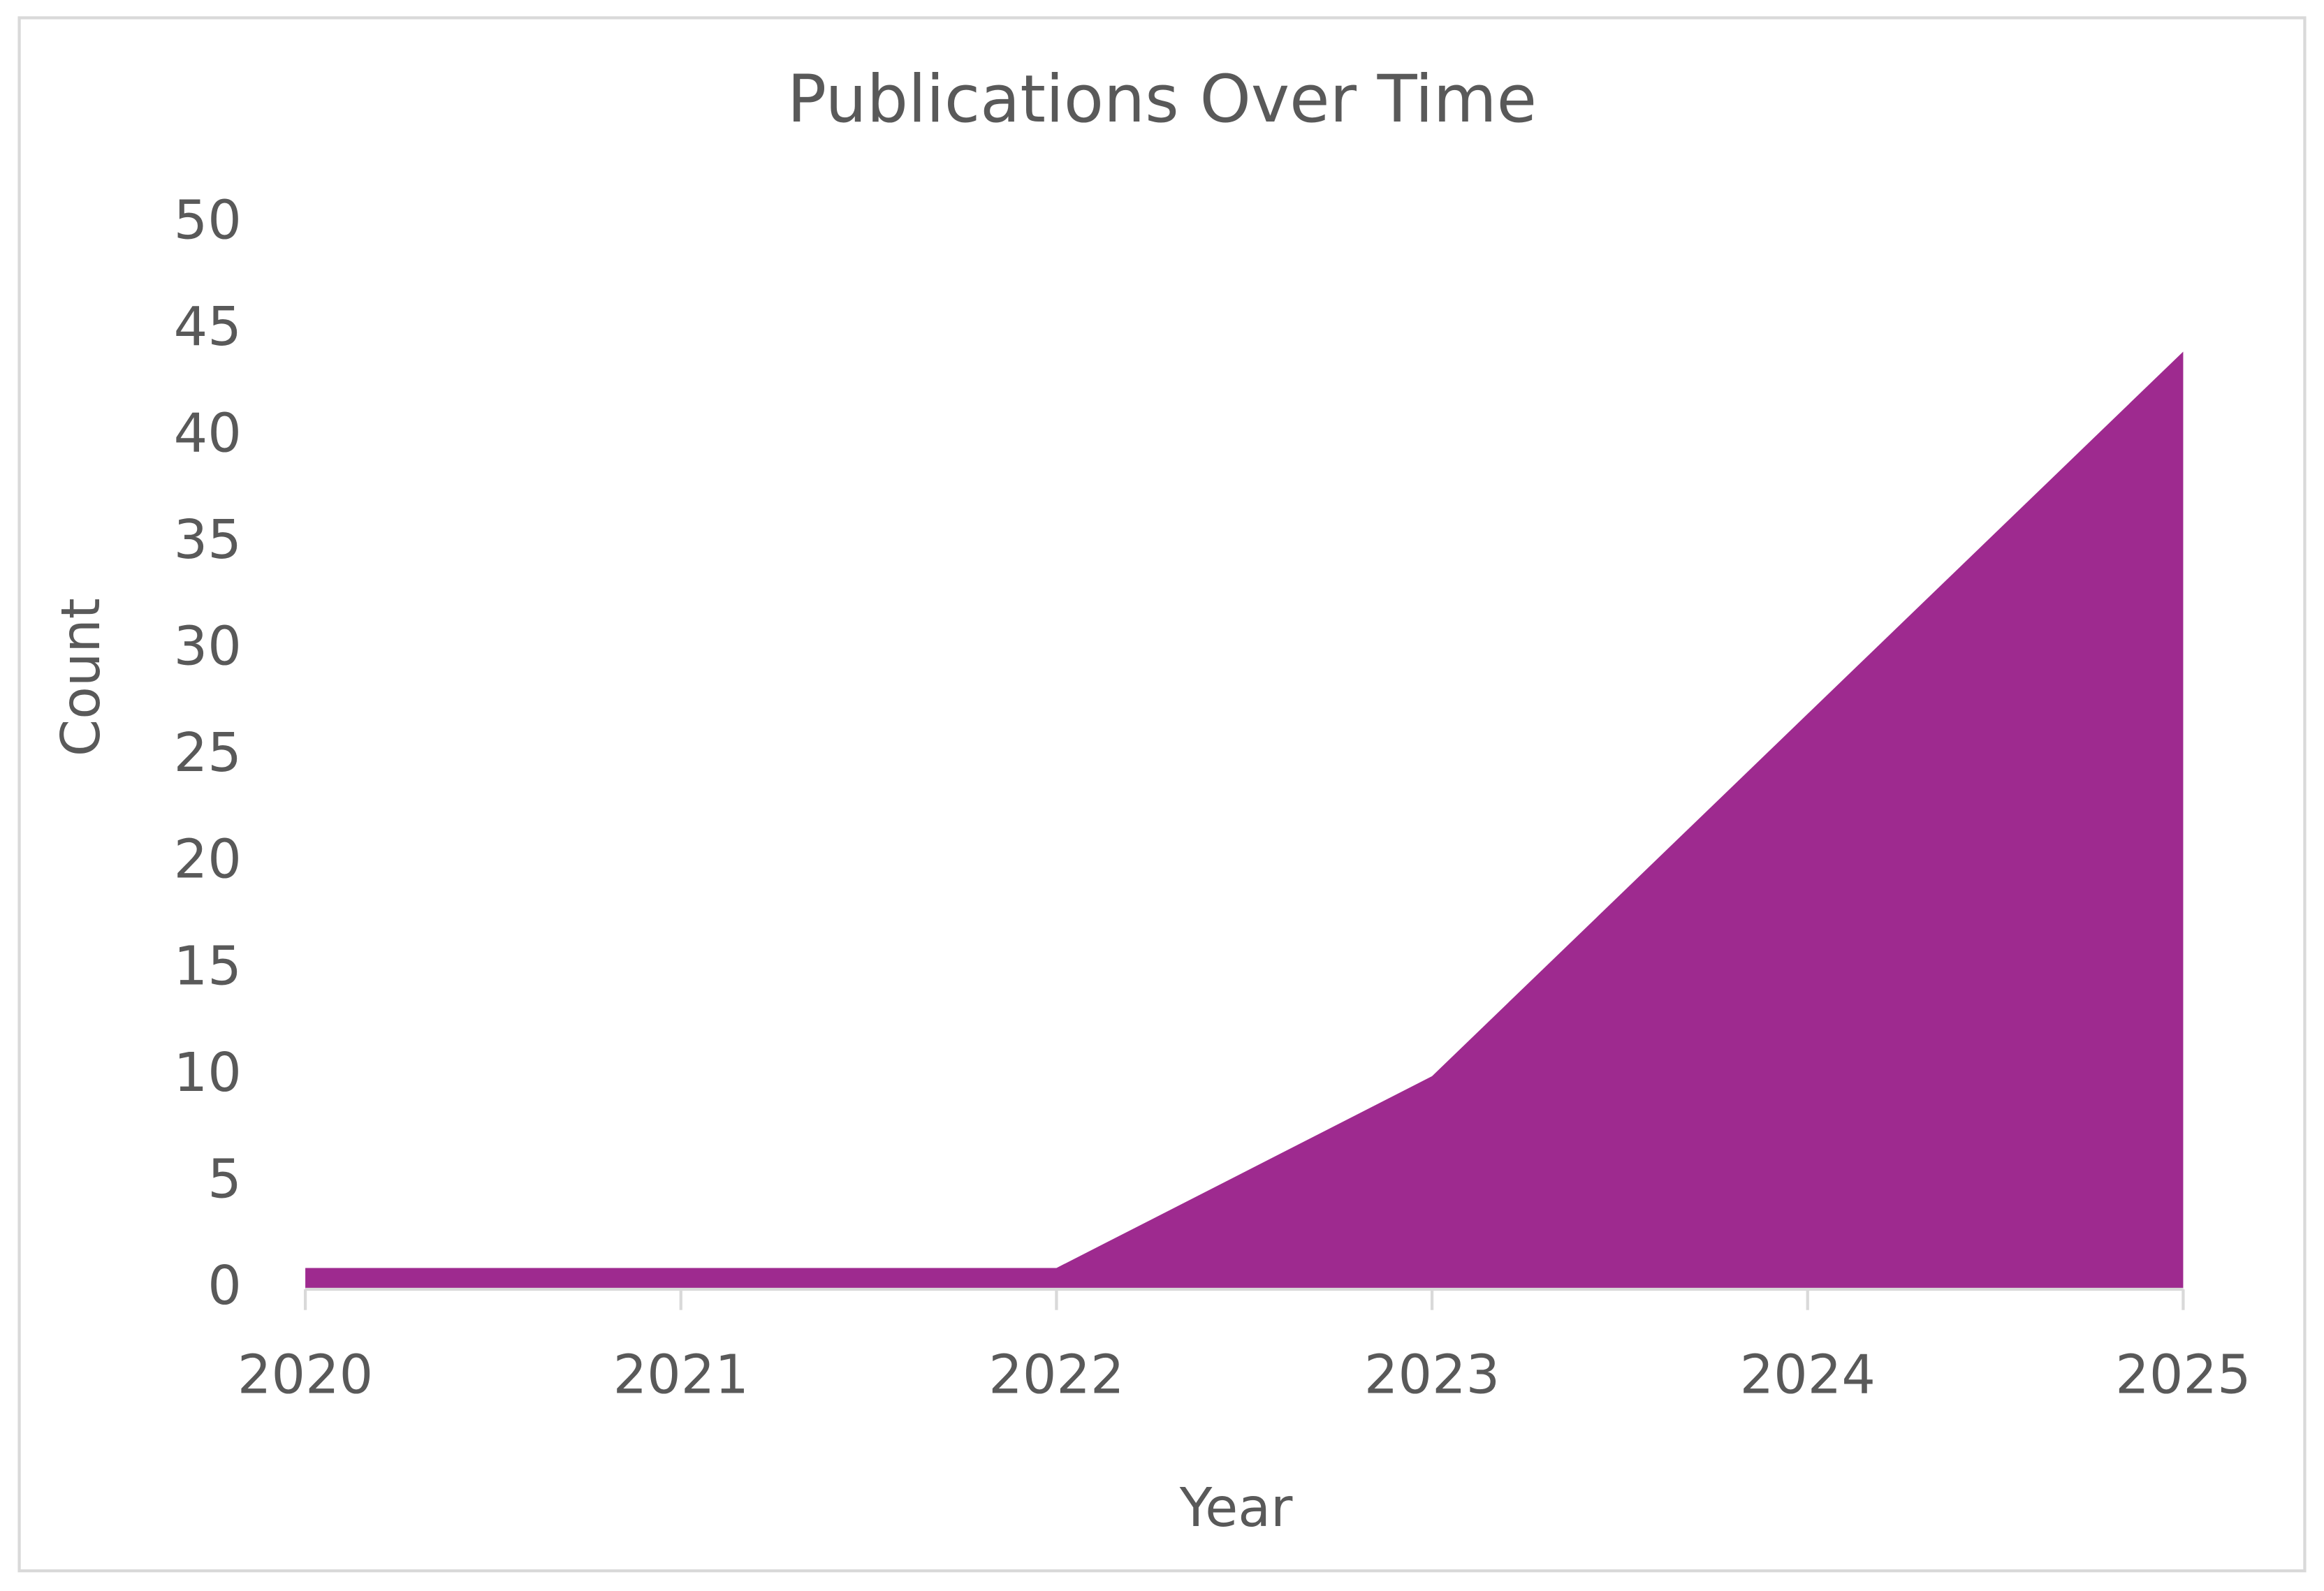 The width and height of the screenshot is (2324, 1591). I want to click on x-tick-label: 2024, so click(1808, 1375).